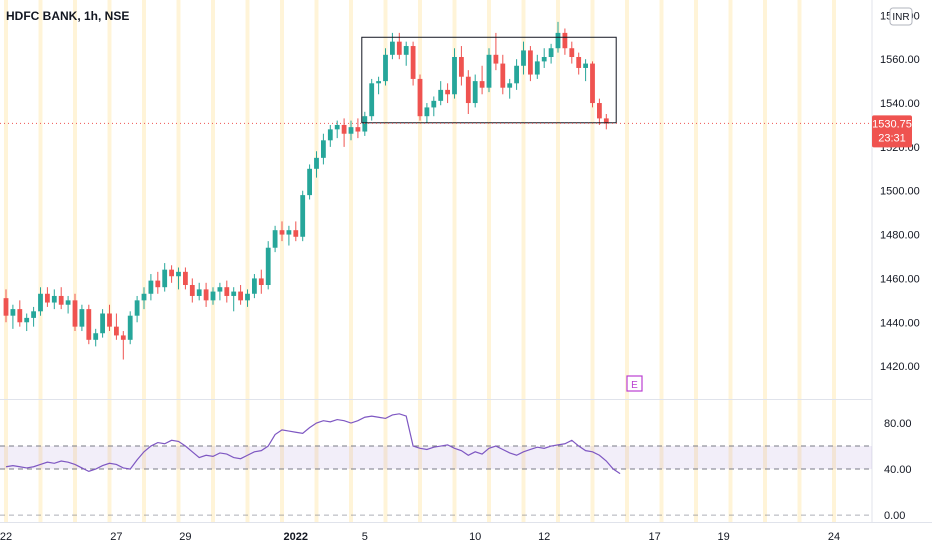  I want to click on rsi-tick-label: 0.00, so click(894, 516).